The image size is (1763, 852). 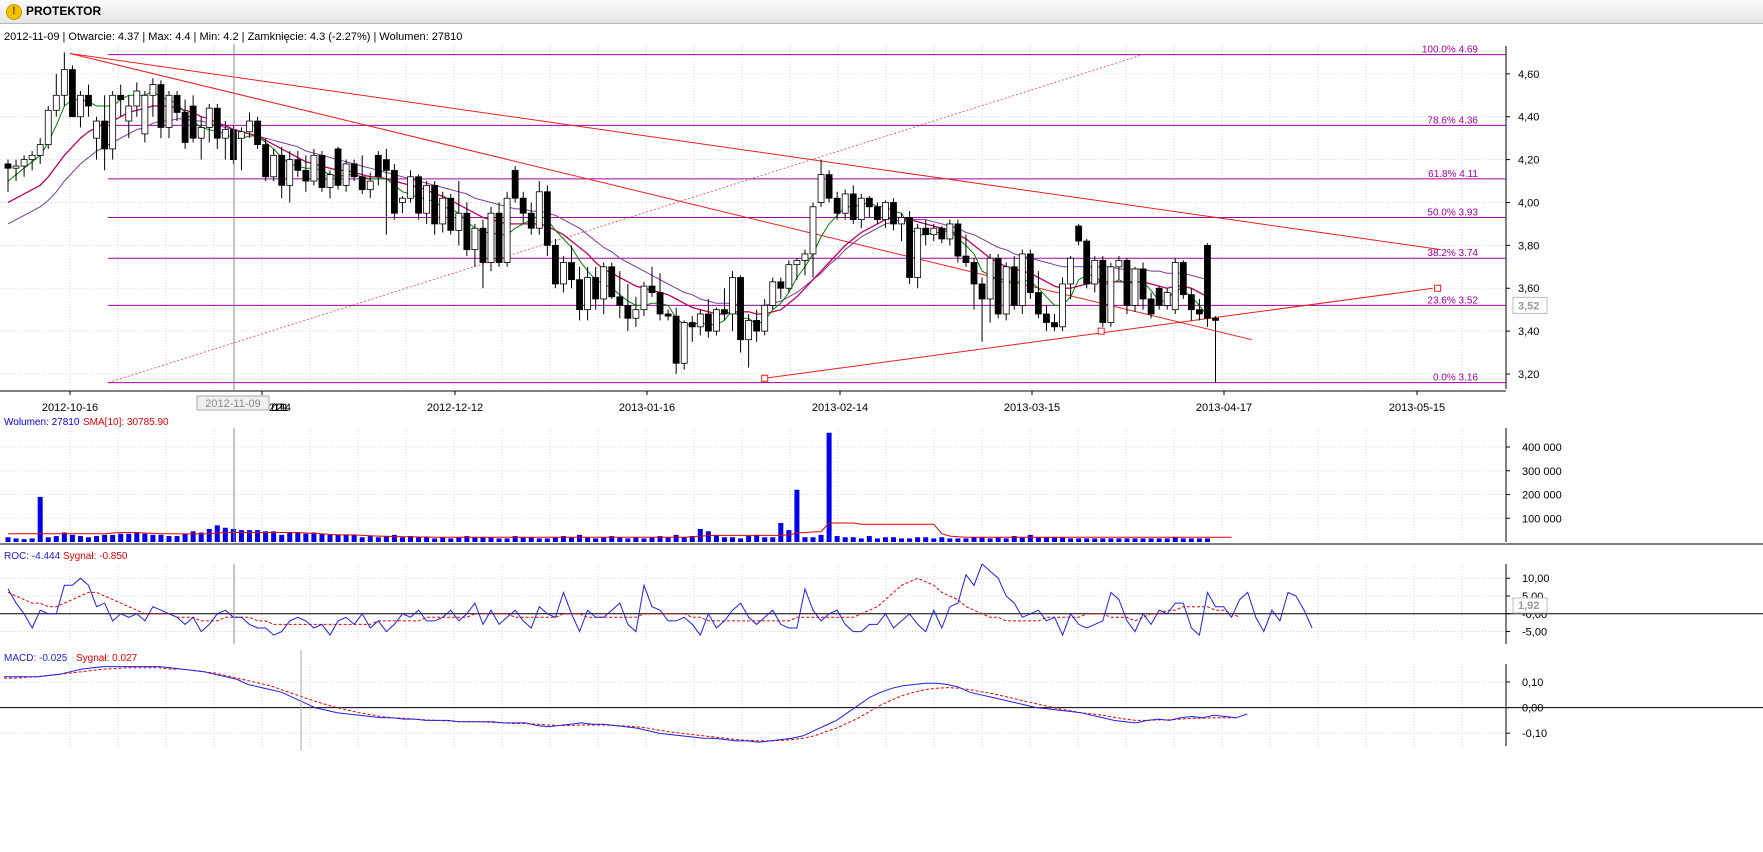 I want to click on y-tick-label: 3,60, so click(x=1528, y=289).